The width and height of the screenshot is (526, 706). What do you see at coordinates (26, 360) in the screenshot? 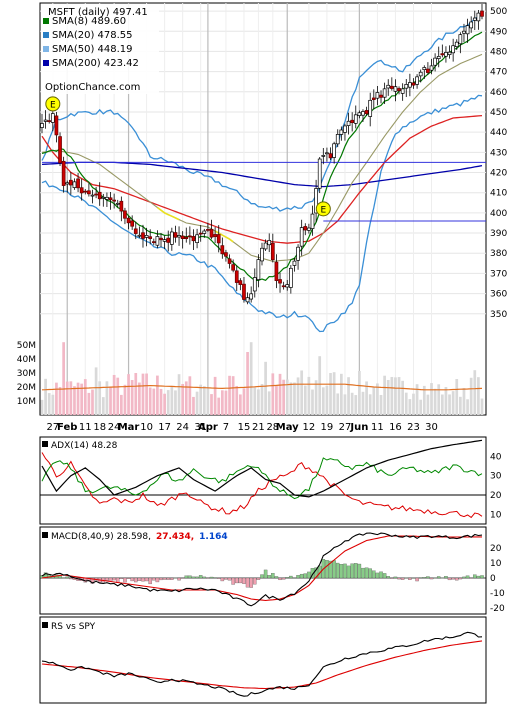
I see `volume-tick-label: 40M` at bounding box center [26, 360].